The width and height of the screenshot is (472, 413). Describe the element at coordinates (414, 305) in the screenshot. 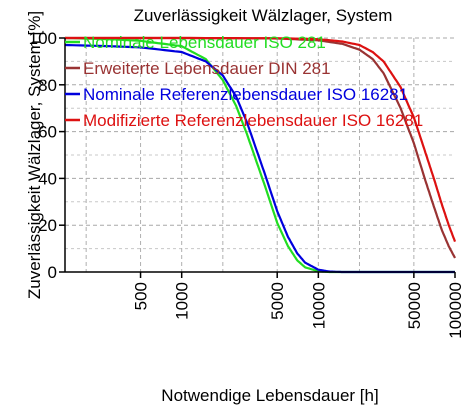

I see `x-tick-label: 50000` at that location.